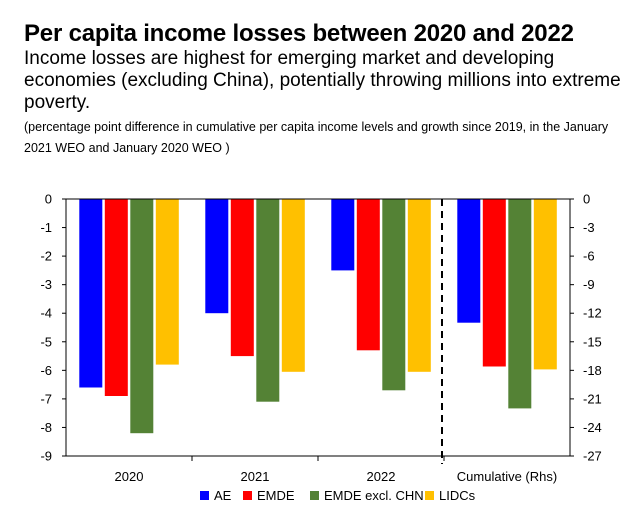 The height and width of the screenshot is (527, 637). What do you see at coordinates (91, 293) in the screenshot?
I see `bar-ae-2020` at bounding box center [91, 293].